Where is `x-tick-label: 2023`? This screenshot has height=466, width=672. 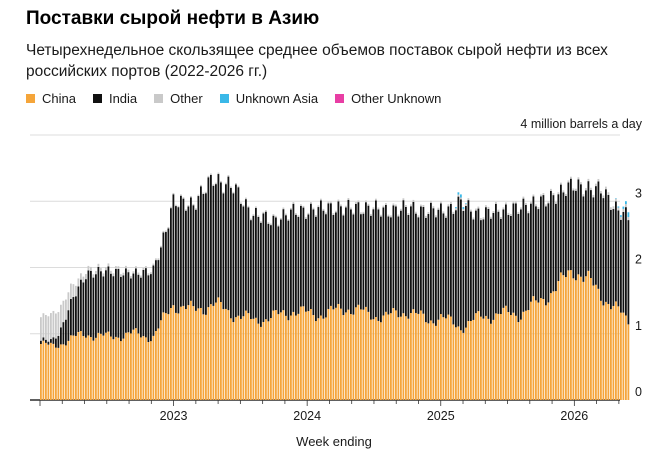 x-tick-label: 2023 is located at coordinates (174, 416).